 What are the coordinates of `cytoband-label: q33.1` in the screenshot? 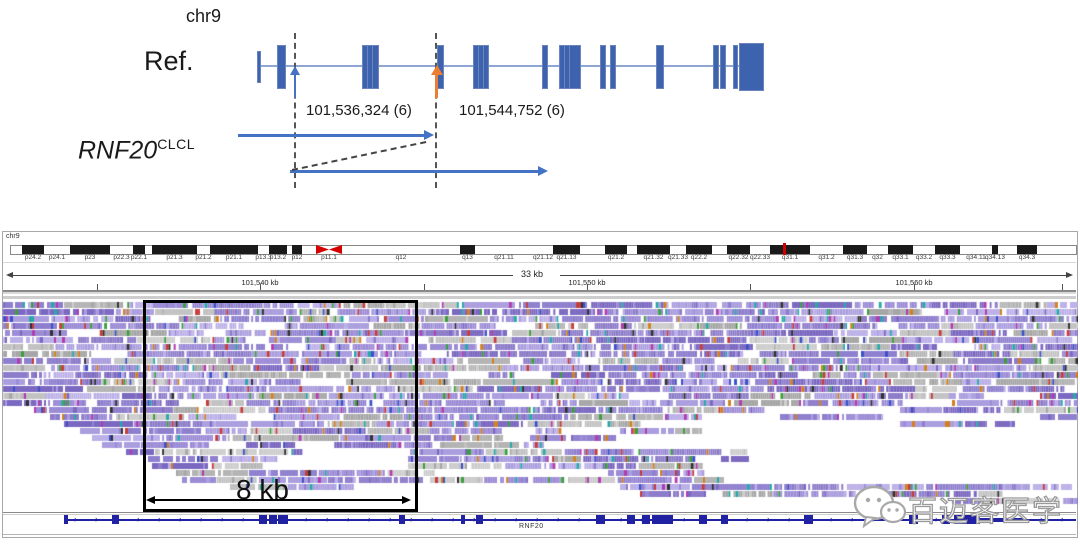 It's located at (900, 257).